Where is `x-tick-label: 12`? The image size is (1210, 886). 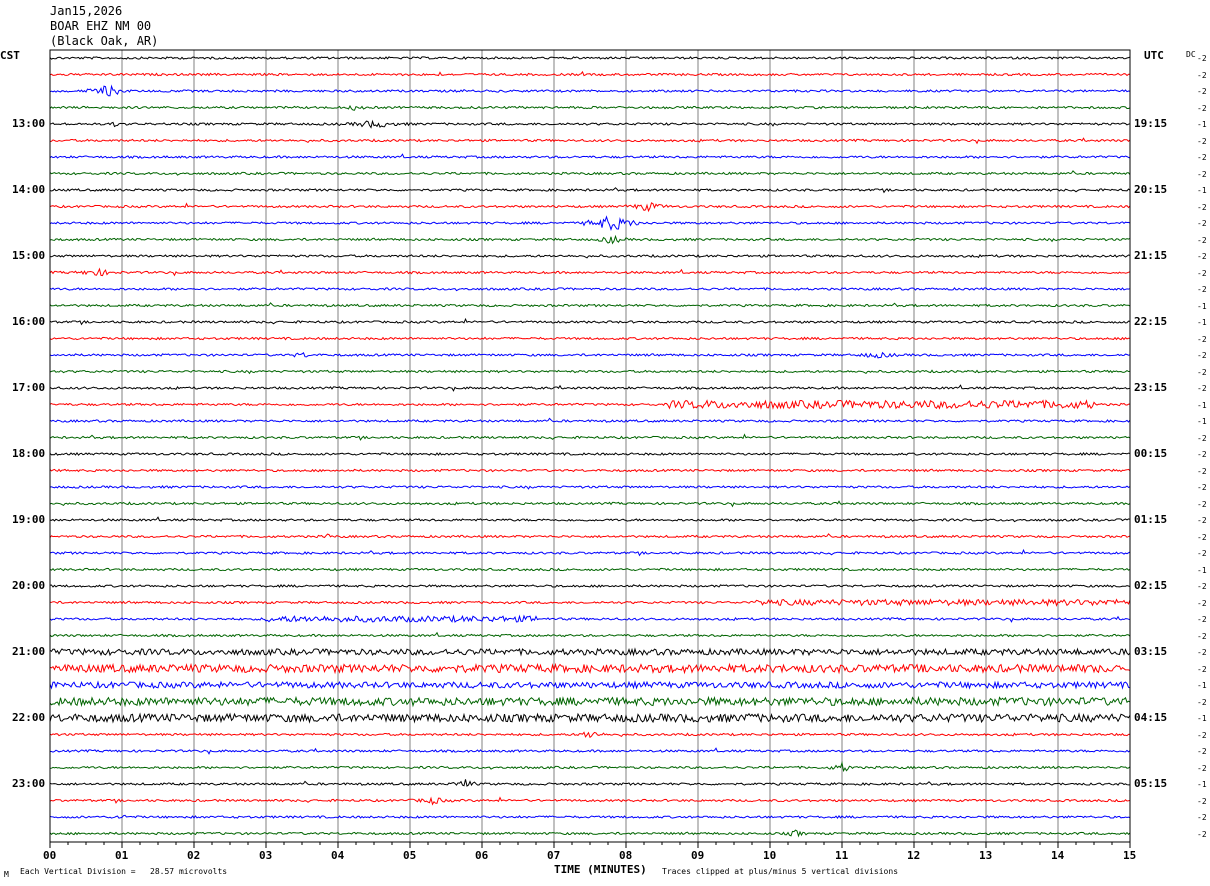
x-tick-label: 12 is located at coordinates (914, 855).